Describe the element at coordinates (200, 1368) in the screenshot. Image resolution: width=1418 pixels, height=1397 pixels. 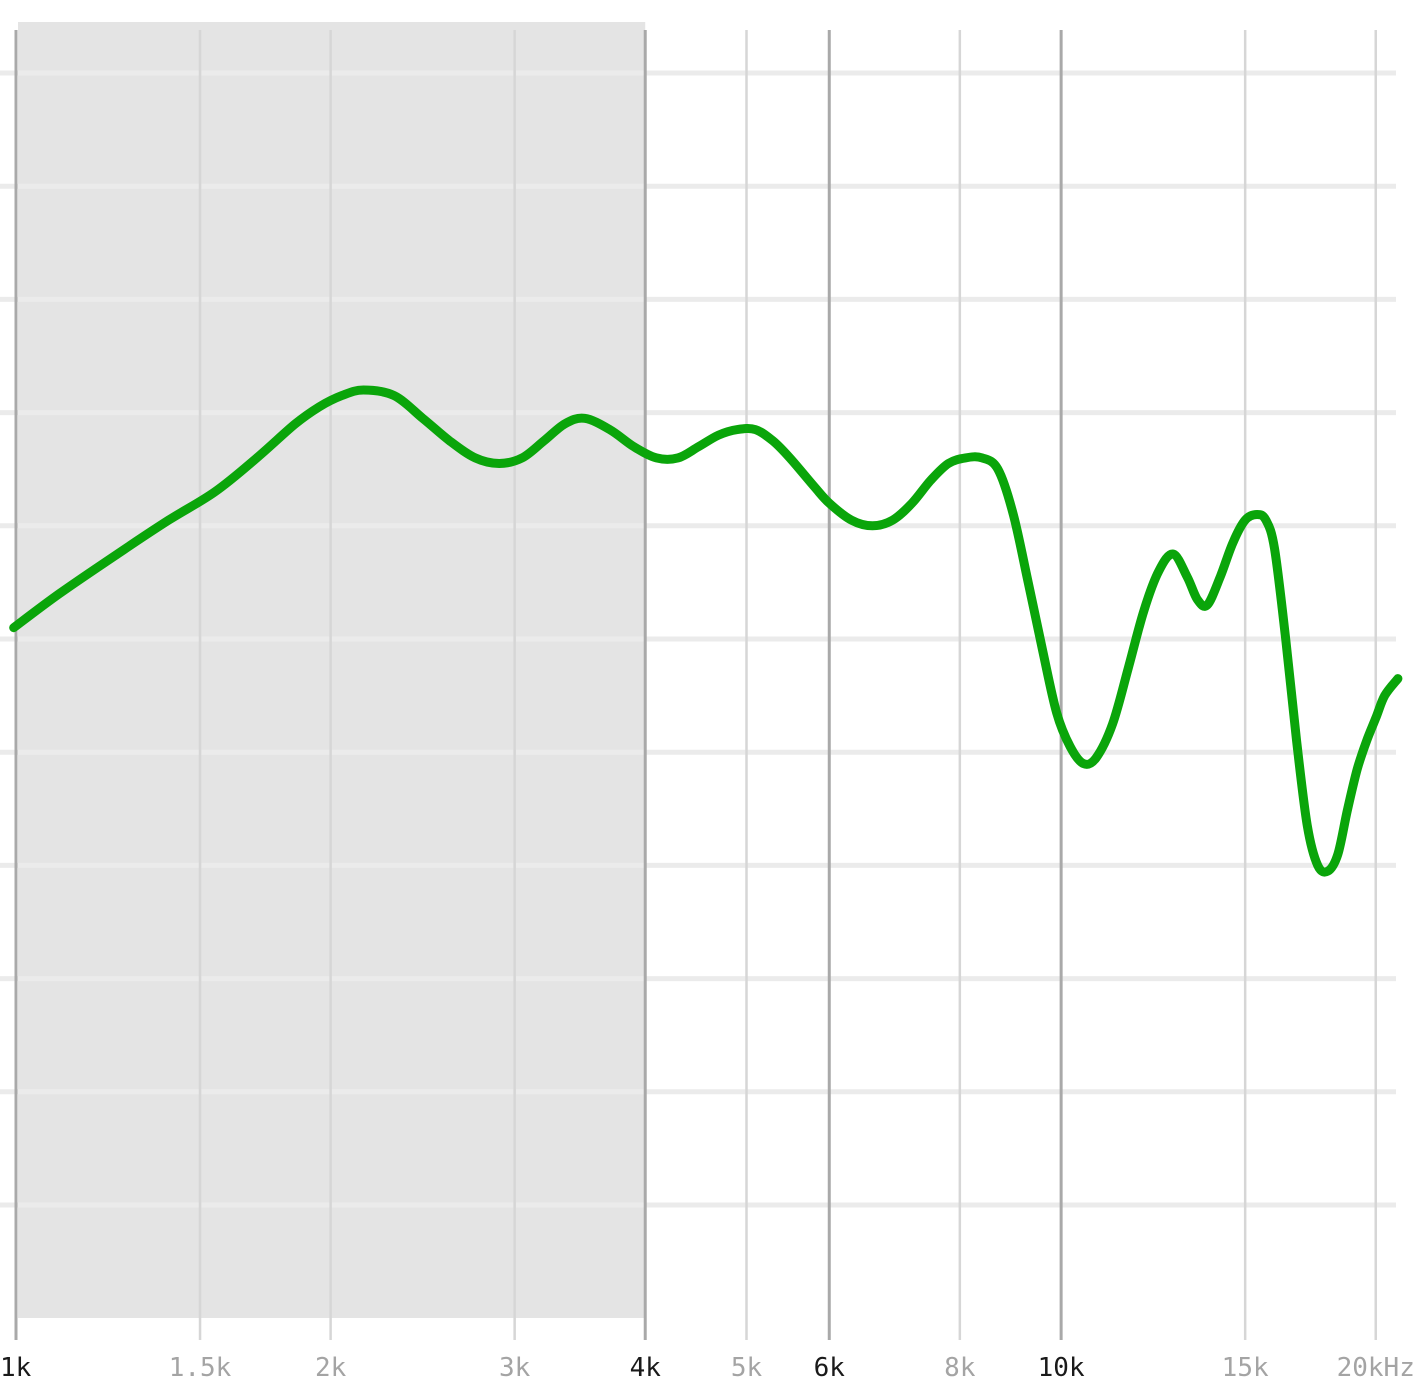
I see `x-tick-label: 1.5k` at that location.